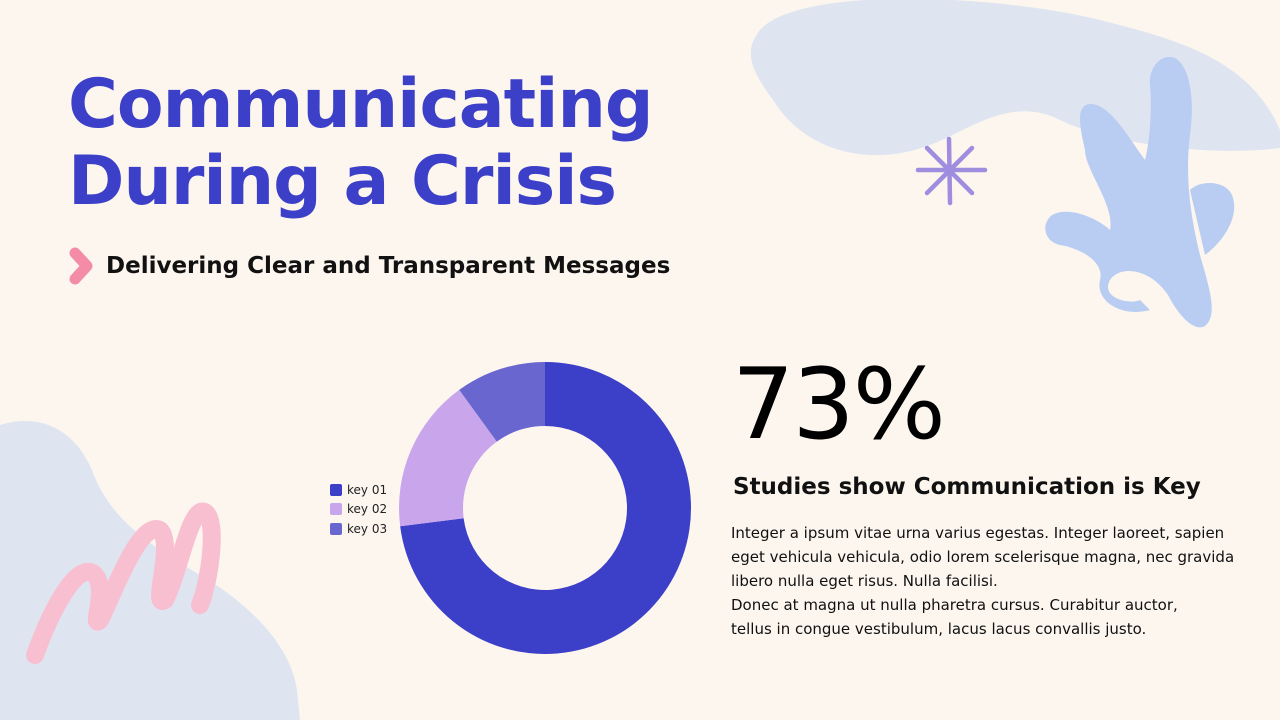 The width and height of the screenshot is (1280, 720). I want to click on scribble-icon, so click(123, 583).